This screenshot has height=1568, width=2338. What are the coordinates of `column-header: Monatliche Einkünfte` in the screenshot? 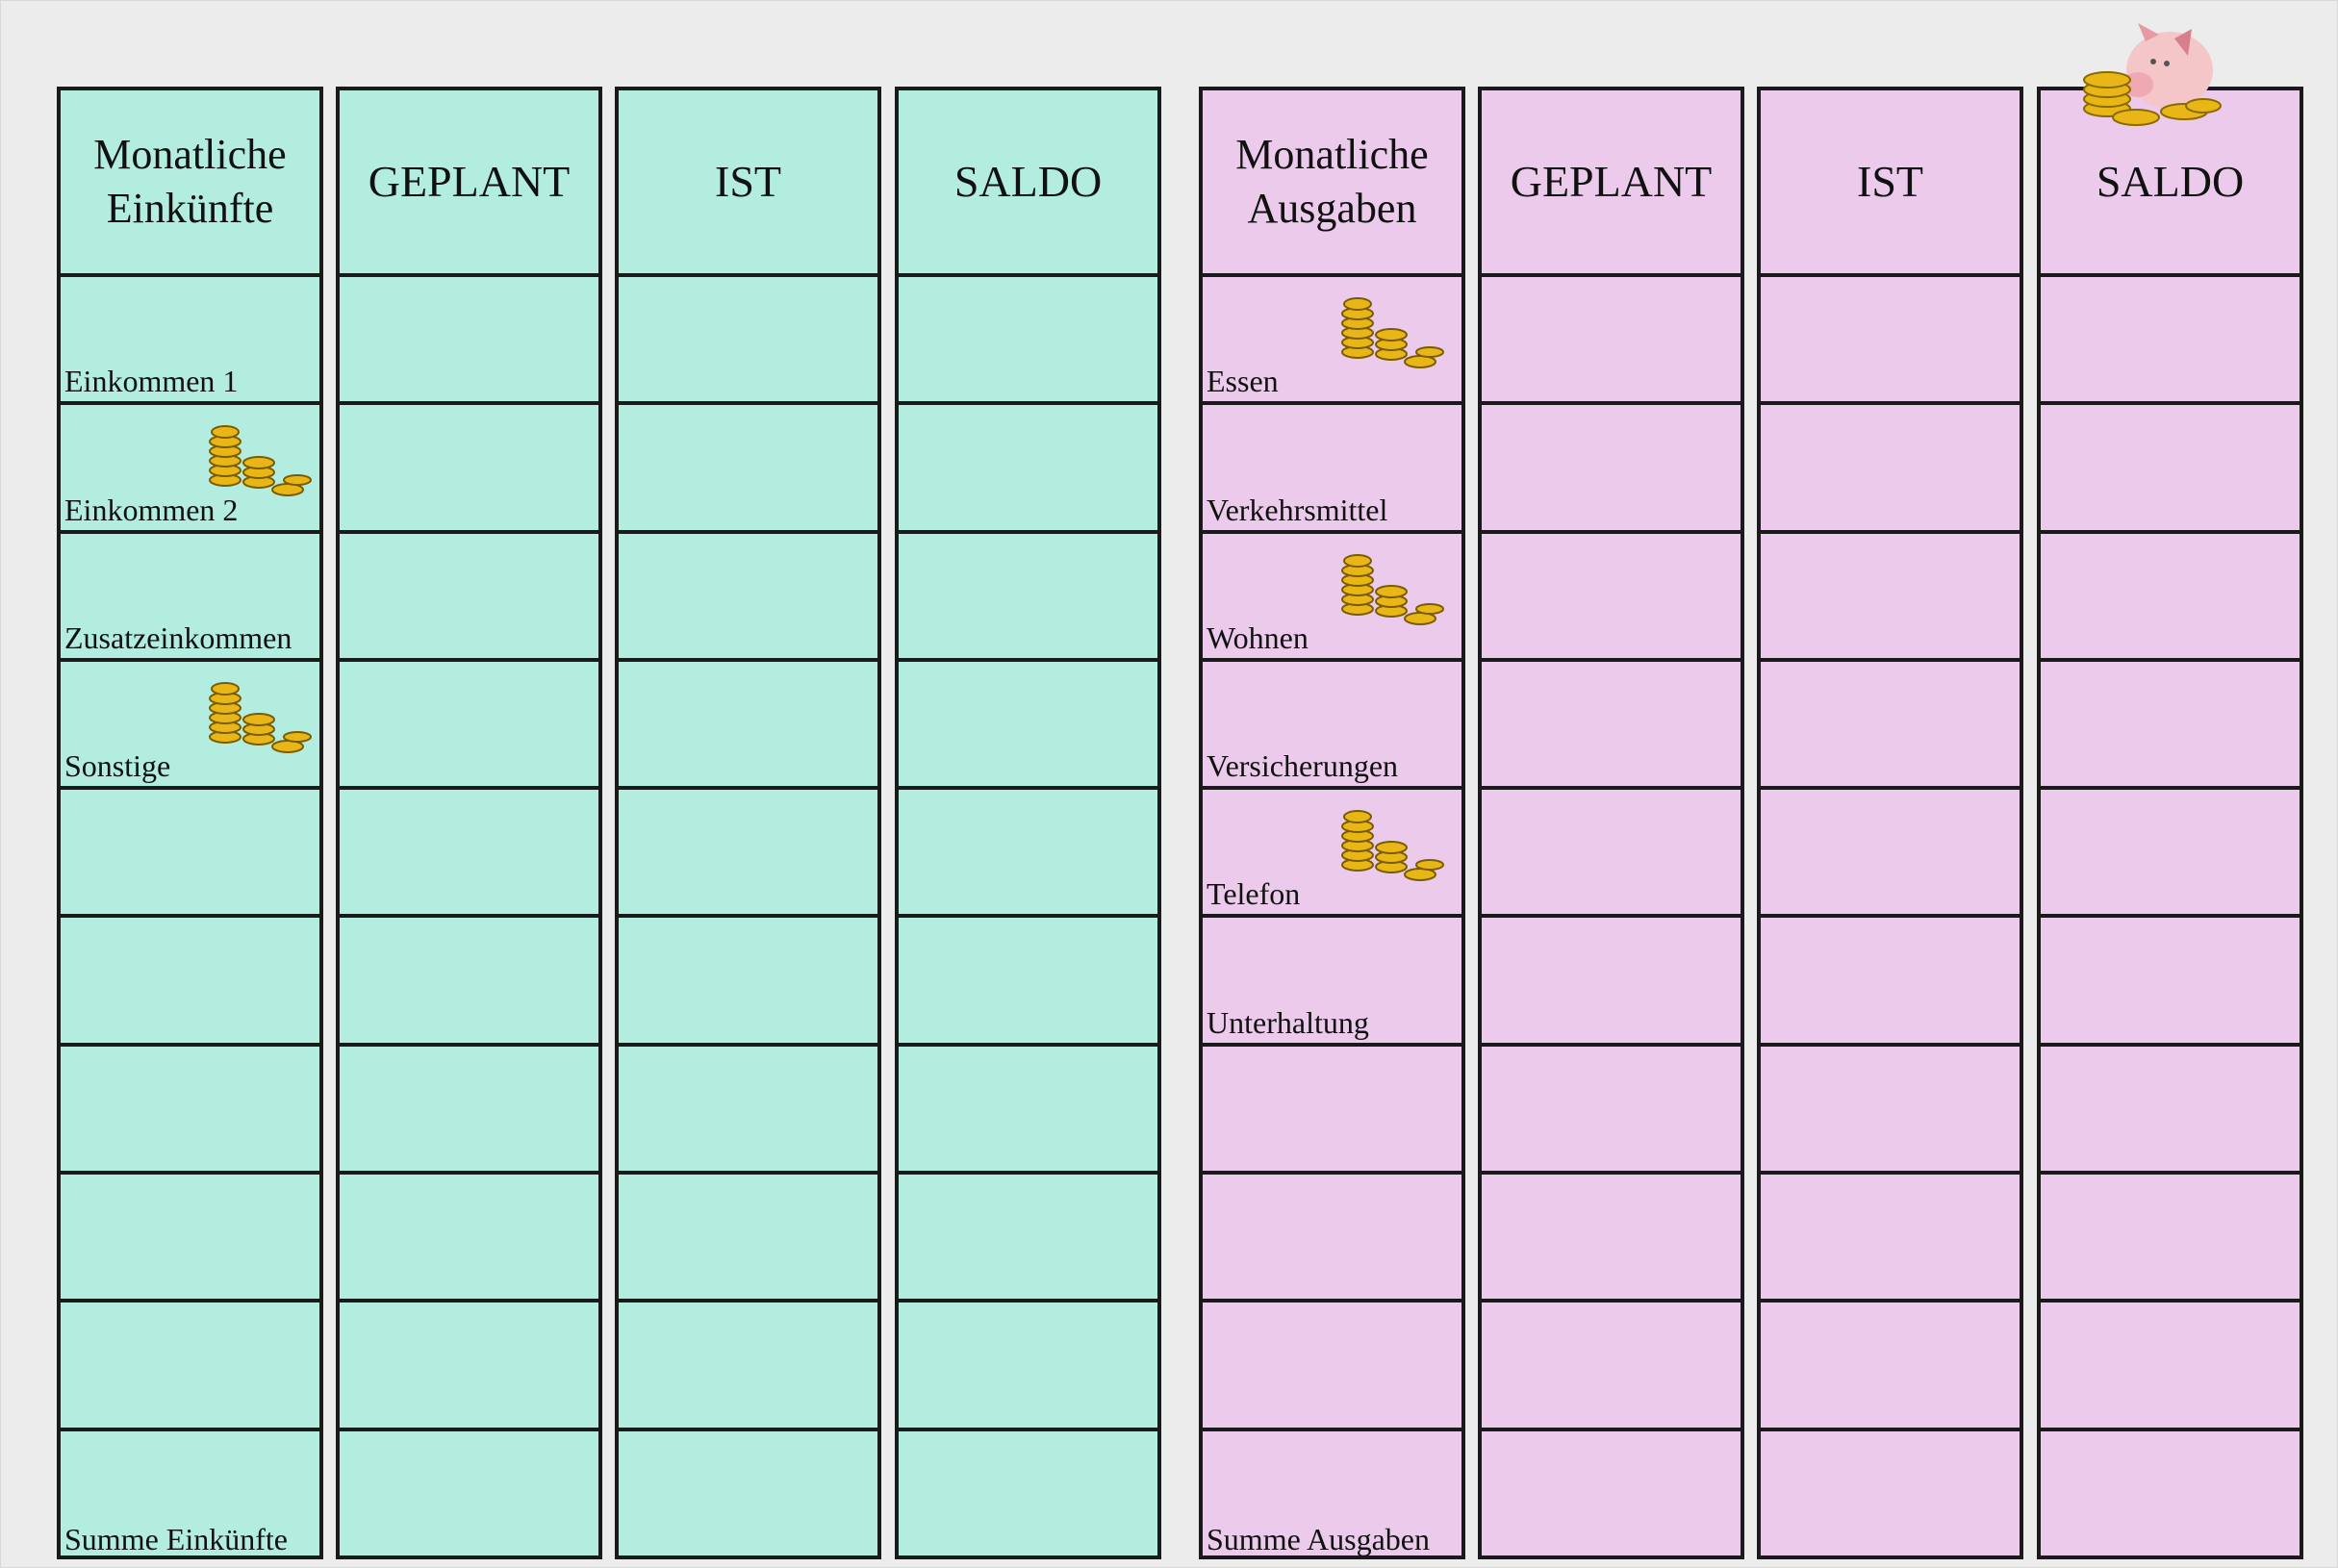 It's located at (190, 183).